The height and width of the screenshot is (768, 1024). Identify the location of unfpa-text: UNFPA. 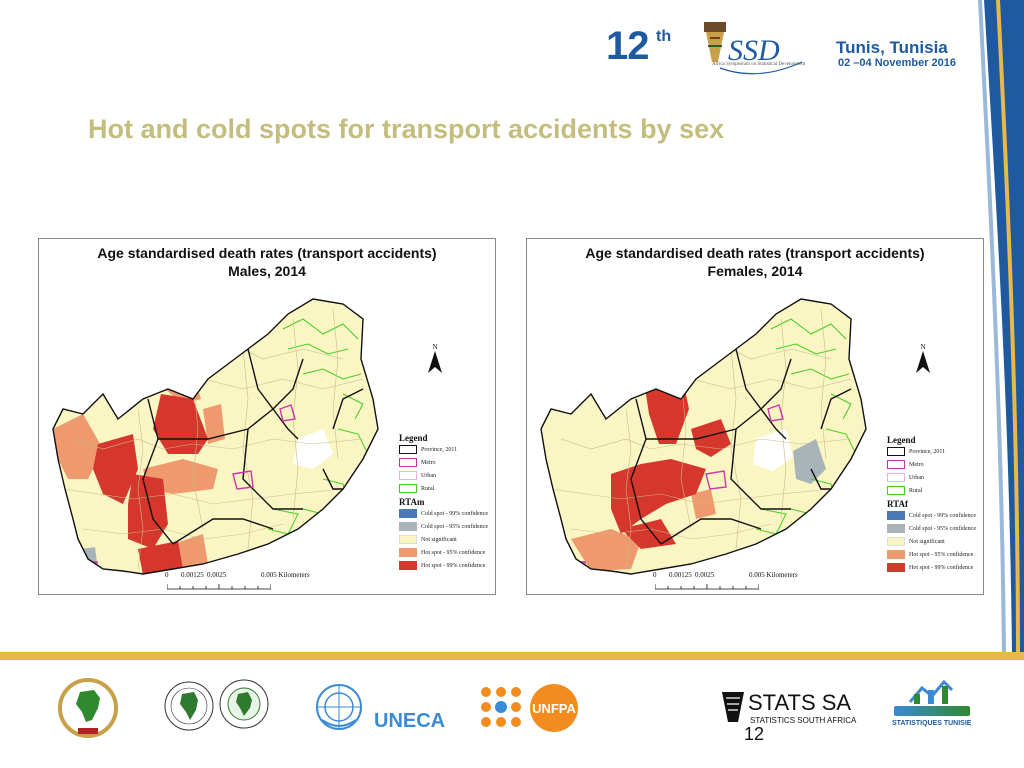
(554, 708).